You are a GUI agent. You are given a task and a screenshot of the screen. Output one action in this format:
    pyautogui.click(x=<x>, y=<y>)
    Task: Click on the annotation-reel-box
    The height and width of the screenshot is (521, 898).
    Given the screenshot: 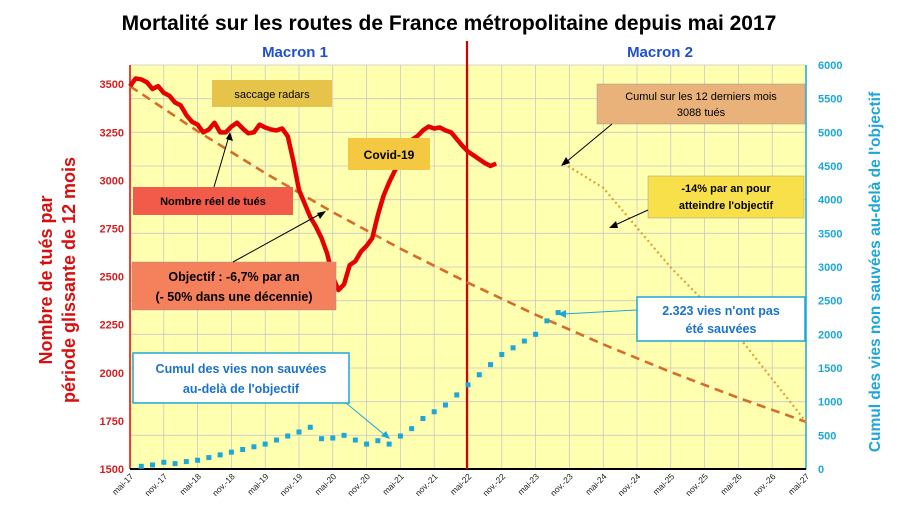 What is the action you would take?
    pyautogui.click(x=213, y=201)
    